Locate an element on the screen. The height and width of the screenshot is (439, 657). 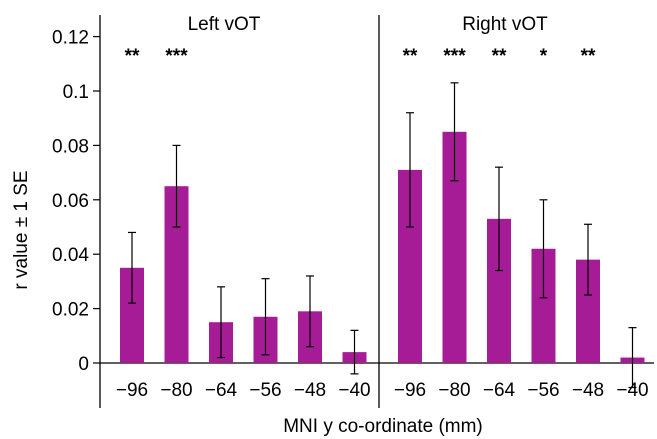
y-tick-label: 0.06 is located at coordinates (70, 201).